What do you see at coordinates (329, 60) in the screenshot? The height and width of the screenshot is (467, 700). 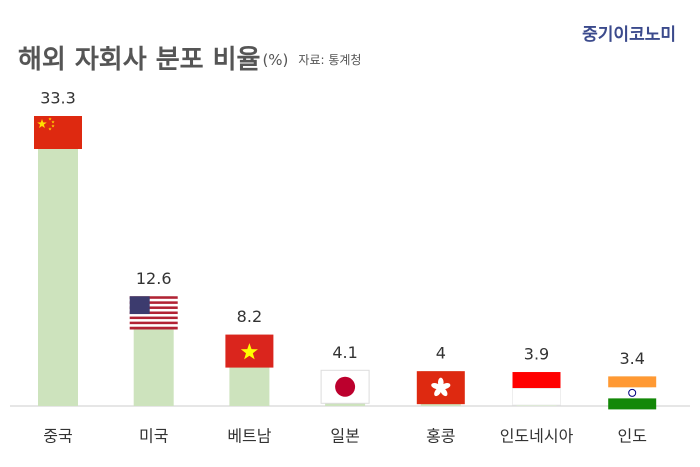 I see `source: 자료: 통계청` at bounding box center [329, 60].